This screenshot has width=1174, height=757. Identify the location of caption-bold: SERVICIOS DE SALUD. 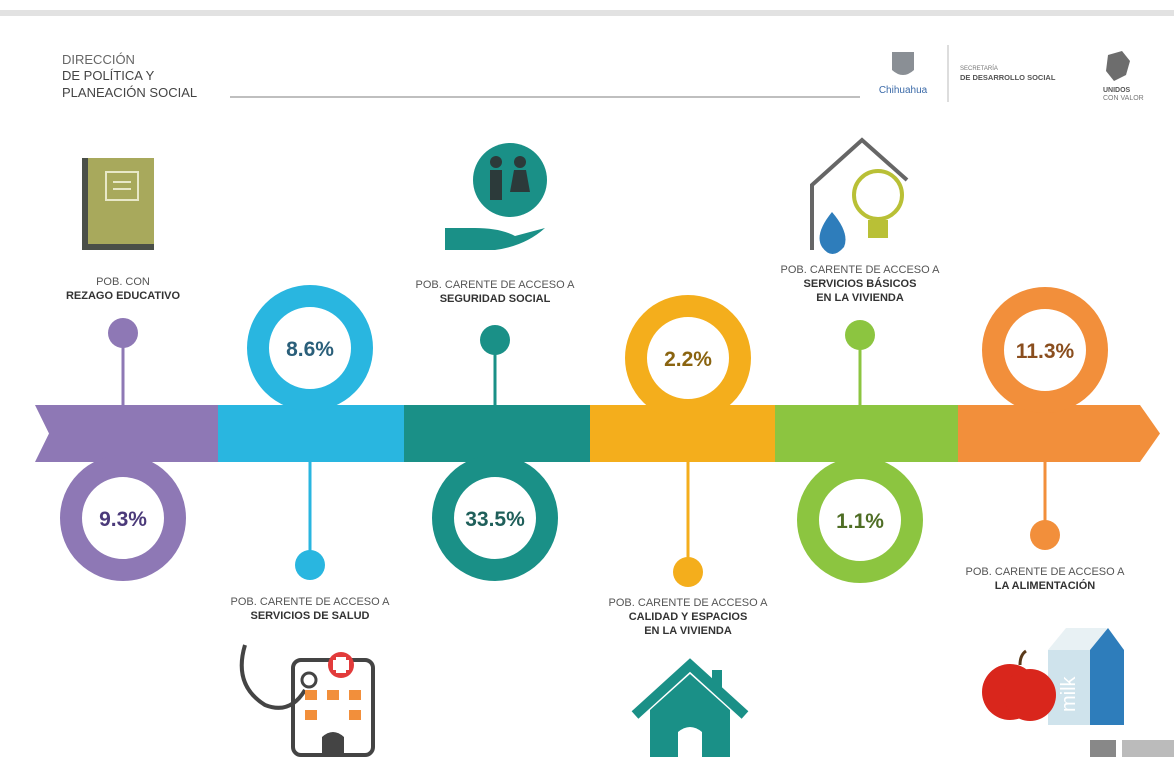
(310, 616).